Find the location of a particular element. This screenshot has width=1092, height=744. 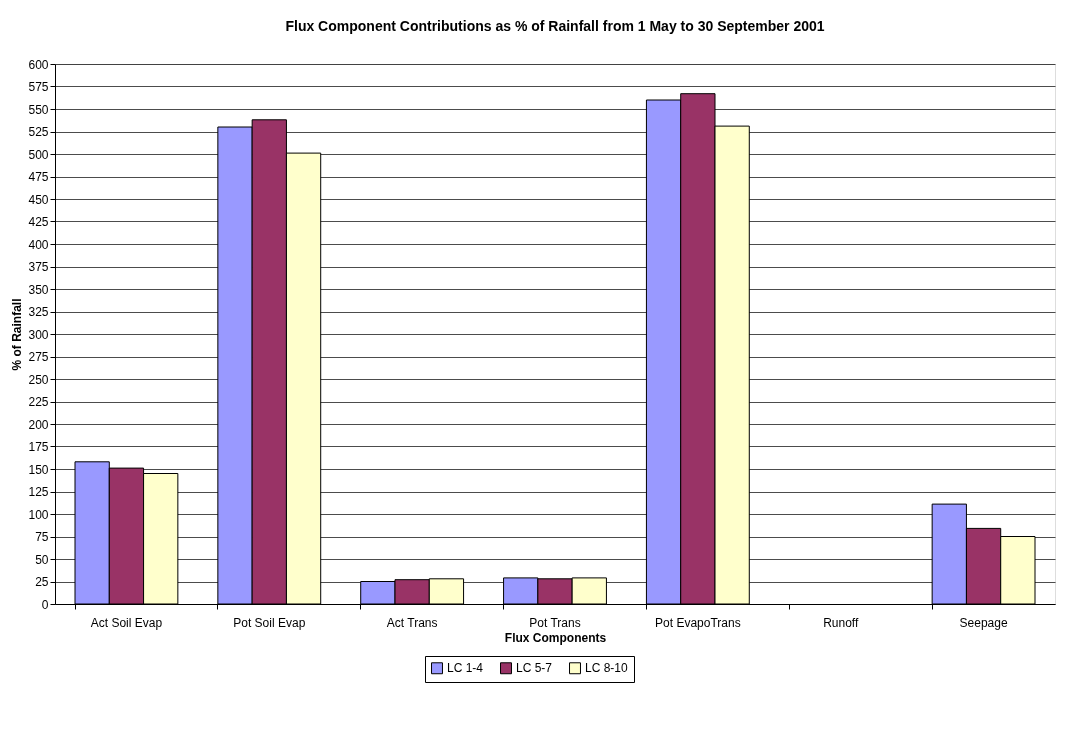

y-tick-label: 575 is located at coordinates (38, 87).